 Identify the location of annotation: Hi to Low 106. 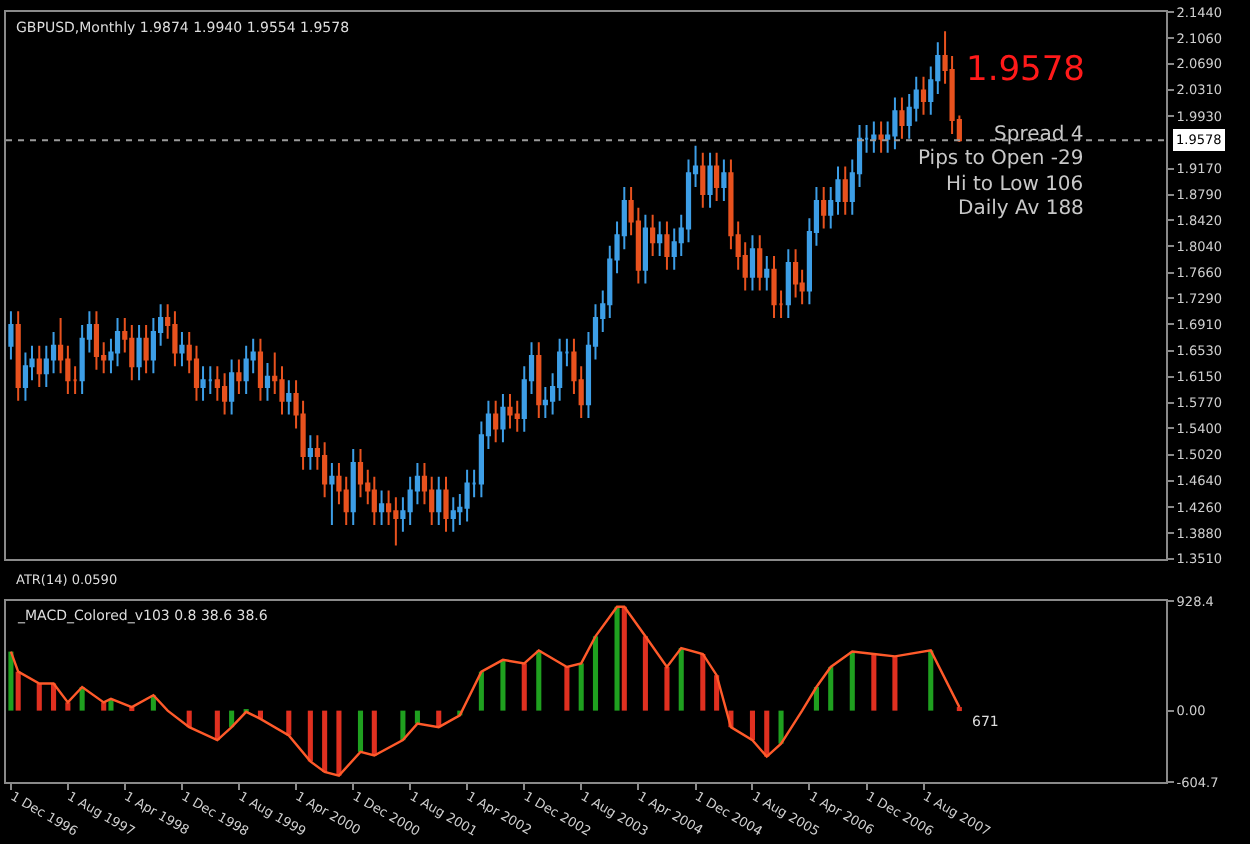
(1015, 185).